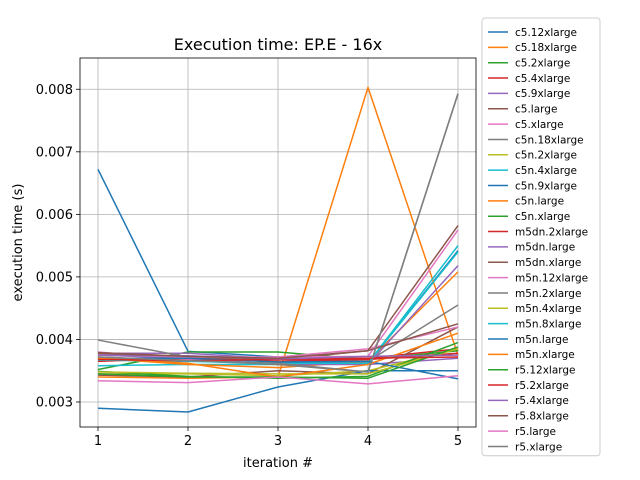  I want to click on x-tick-label: 3, so click(278, 441).